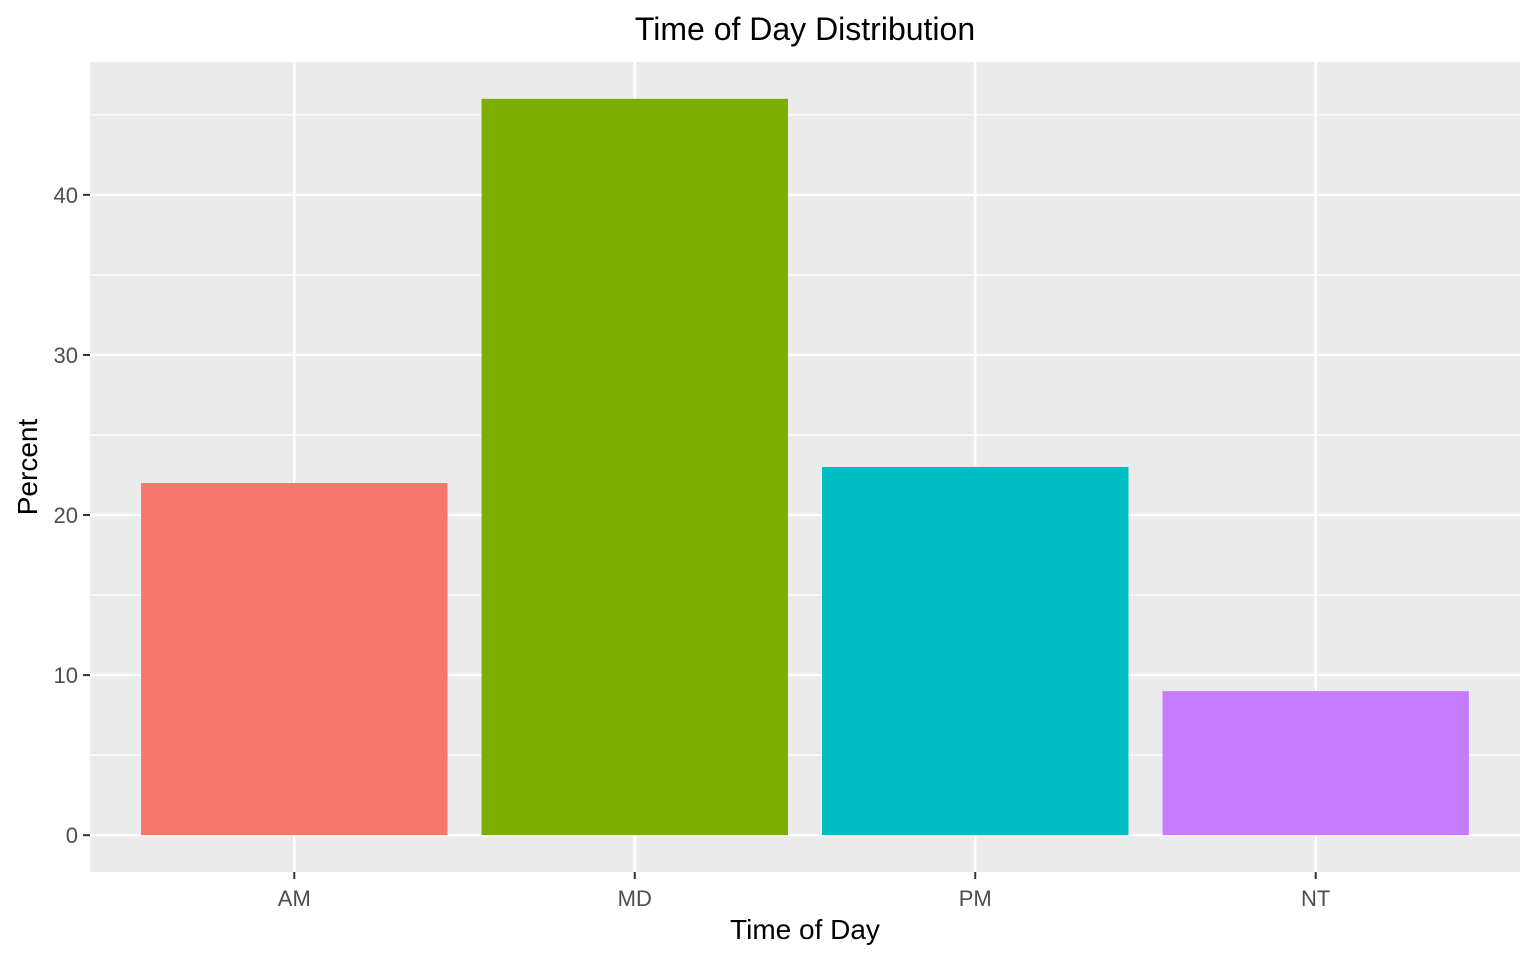  What do you see at coordinates (27, 467) in the screenshot?
I see `y-axis-title: Percent` at bounding box center [27, 467].